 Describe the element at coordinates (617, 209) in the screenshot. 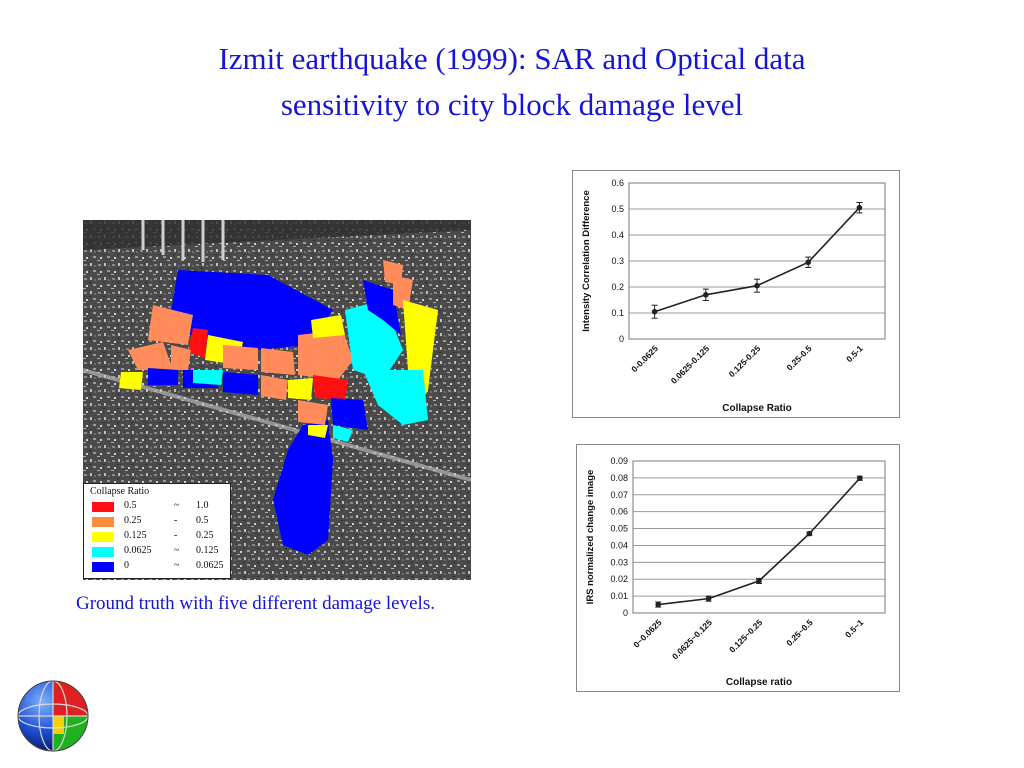

I see `y-tick-label: 0.5` at that location.